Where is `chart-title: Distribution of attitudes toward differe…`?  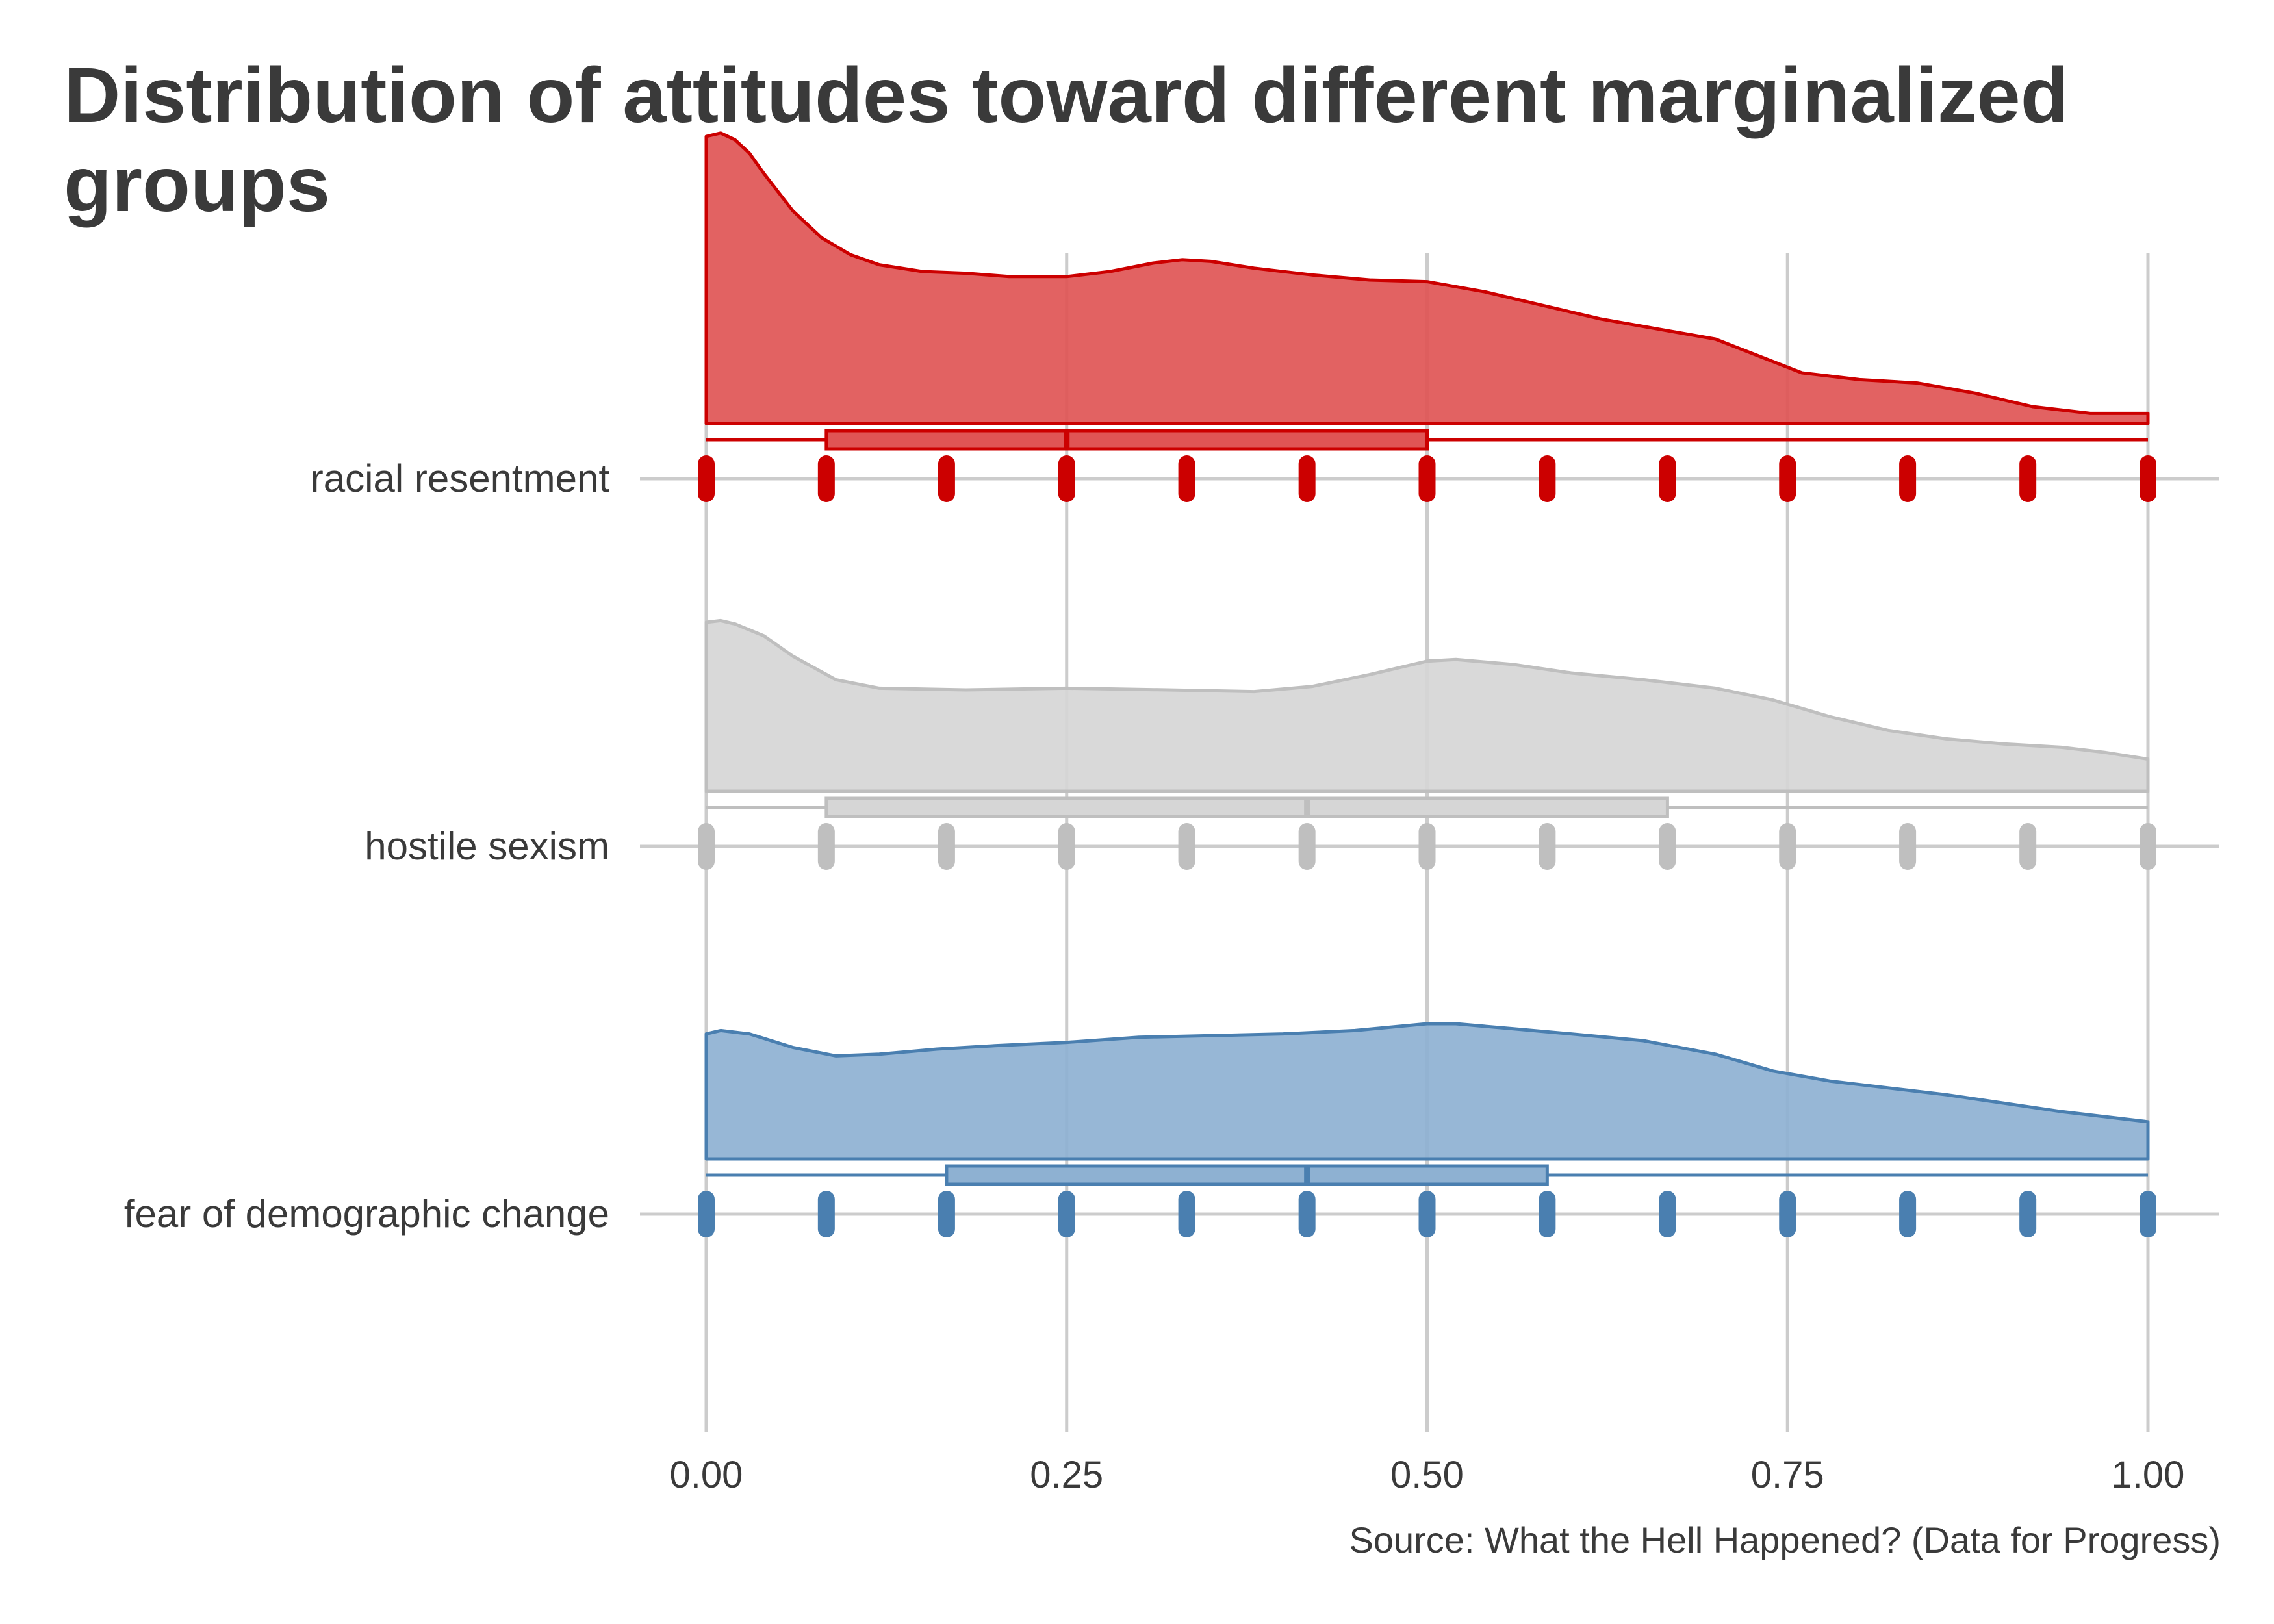 chart-title: Distribution of attitudes toward differe… is located at coordinates (1066, 139).